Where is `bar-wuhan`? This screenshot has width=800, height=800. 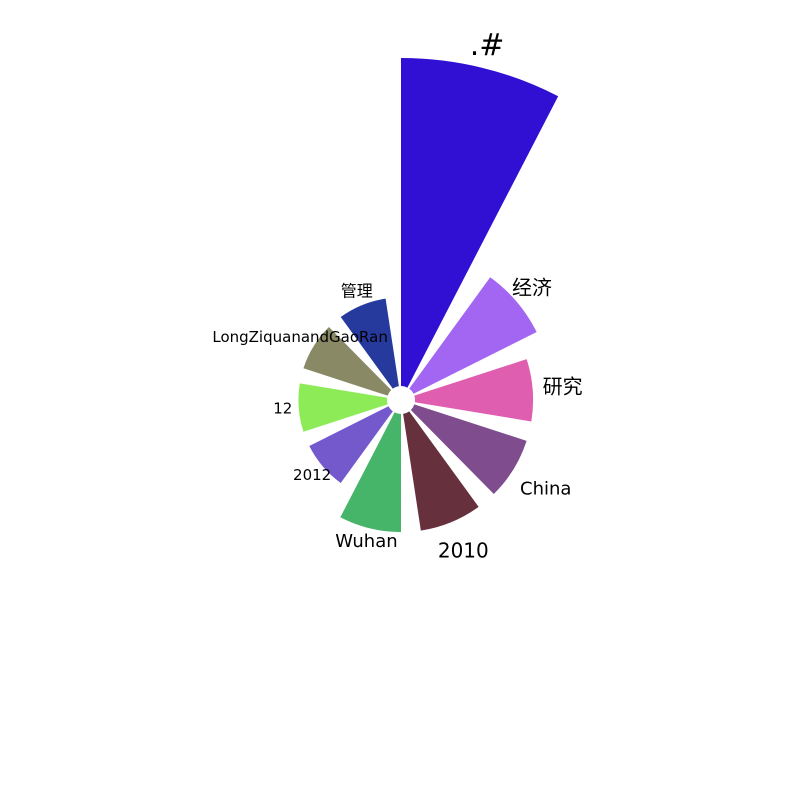 bar-wuhan is located at coordinates (370, 472).